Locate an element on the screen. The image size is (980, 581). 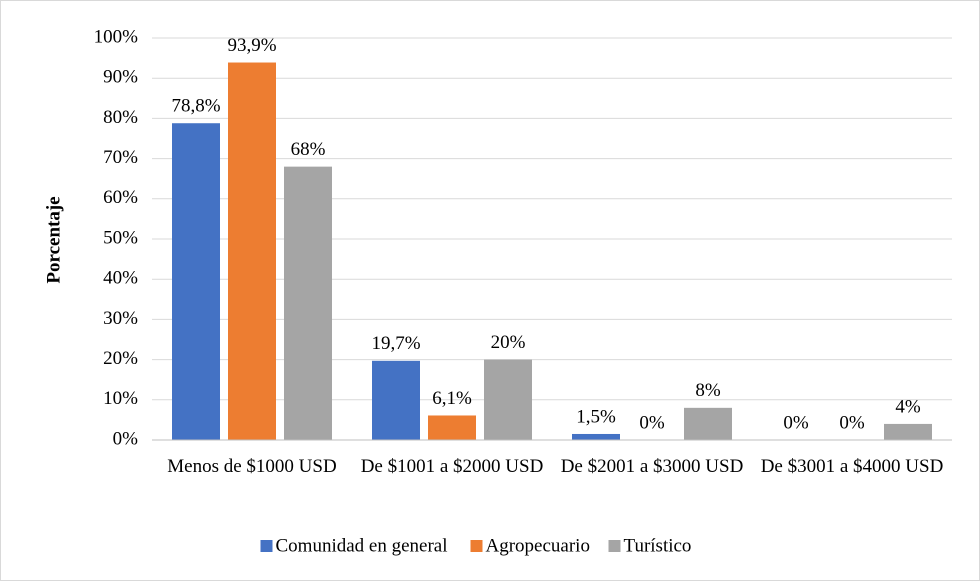
y-tick-label: 20% is located at coordinates (120, 358).